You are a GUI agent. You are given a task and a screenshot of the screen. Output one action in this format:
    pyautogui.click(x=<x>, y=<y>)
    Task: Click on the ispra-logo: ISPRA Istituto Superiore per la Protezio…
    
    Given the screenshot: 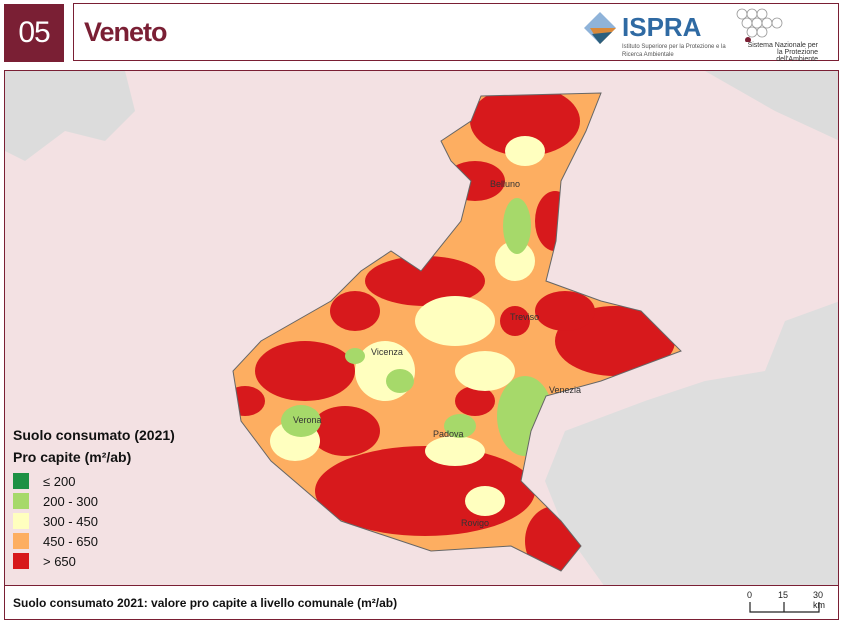 What is the action you would take?
    pyautogui.click(x=654, y=34)
    